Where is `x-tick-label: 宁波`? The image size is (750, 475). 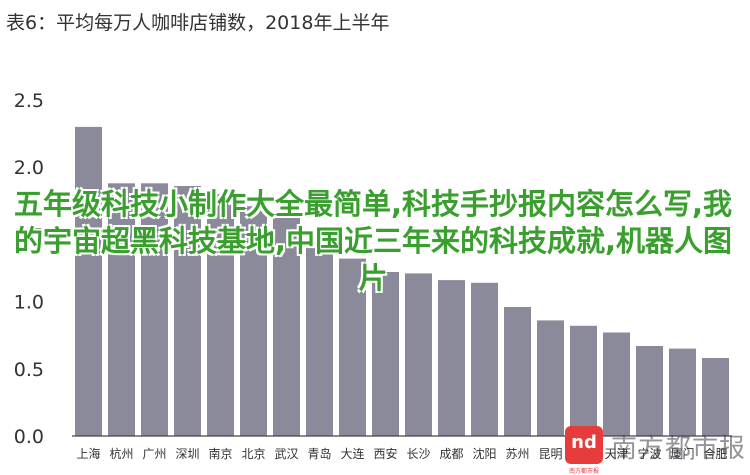 x-tick-label: 宁波 is located at coordinates (649, 453).